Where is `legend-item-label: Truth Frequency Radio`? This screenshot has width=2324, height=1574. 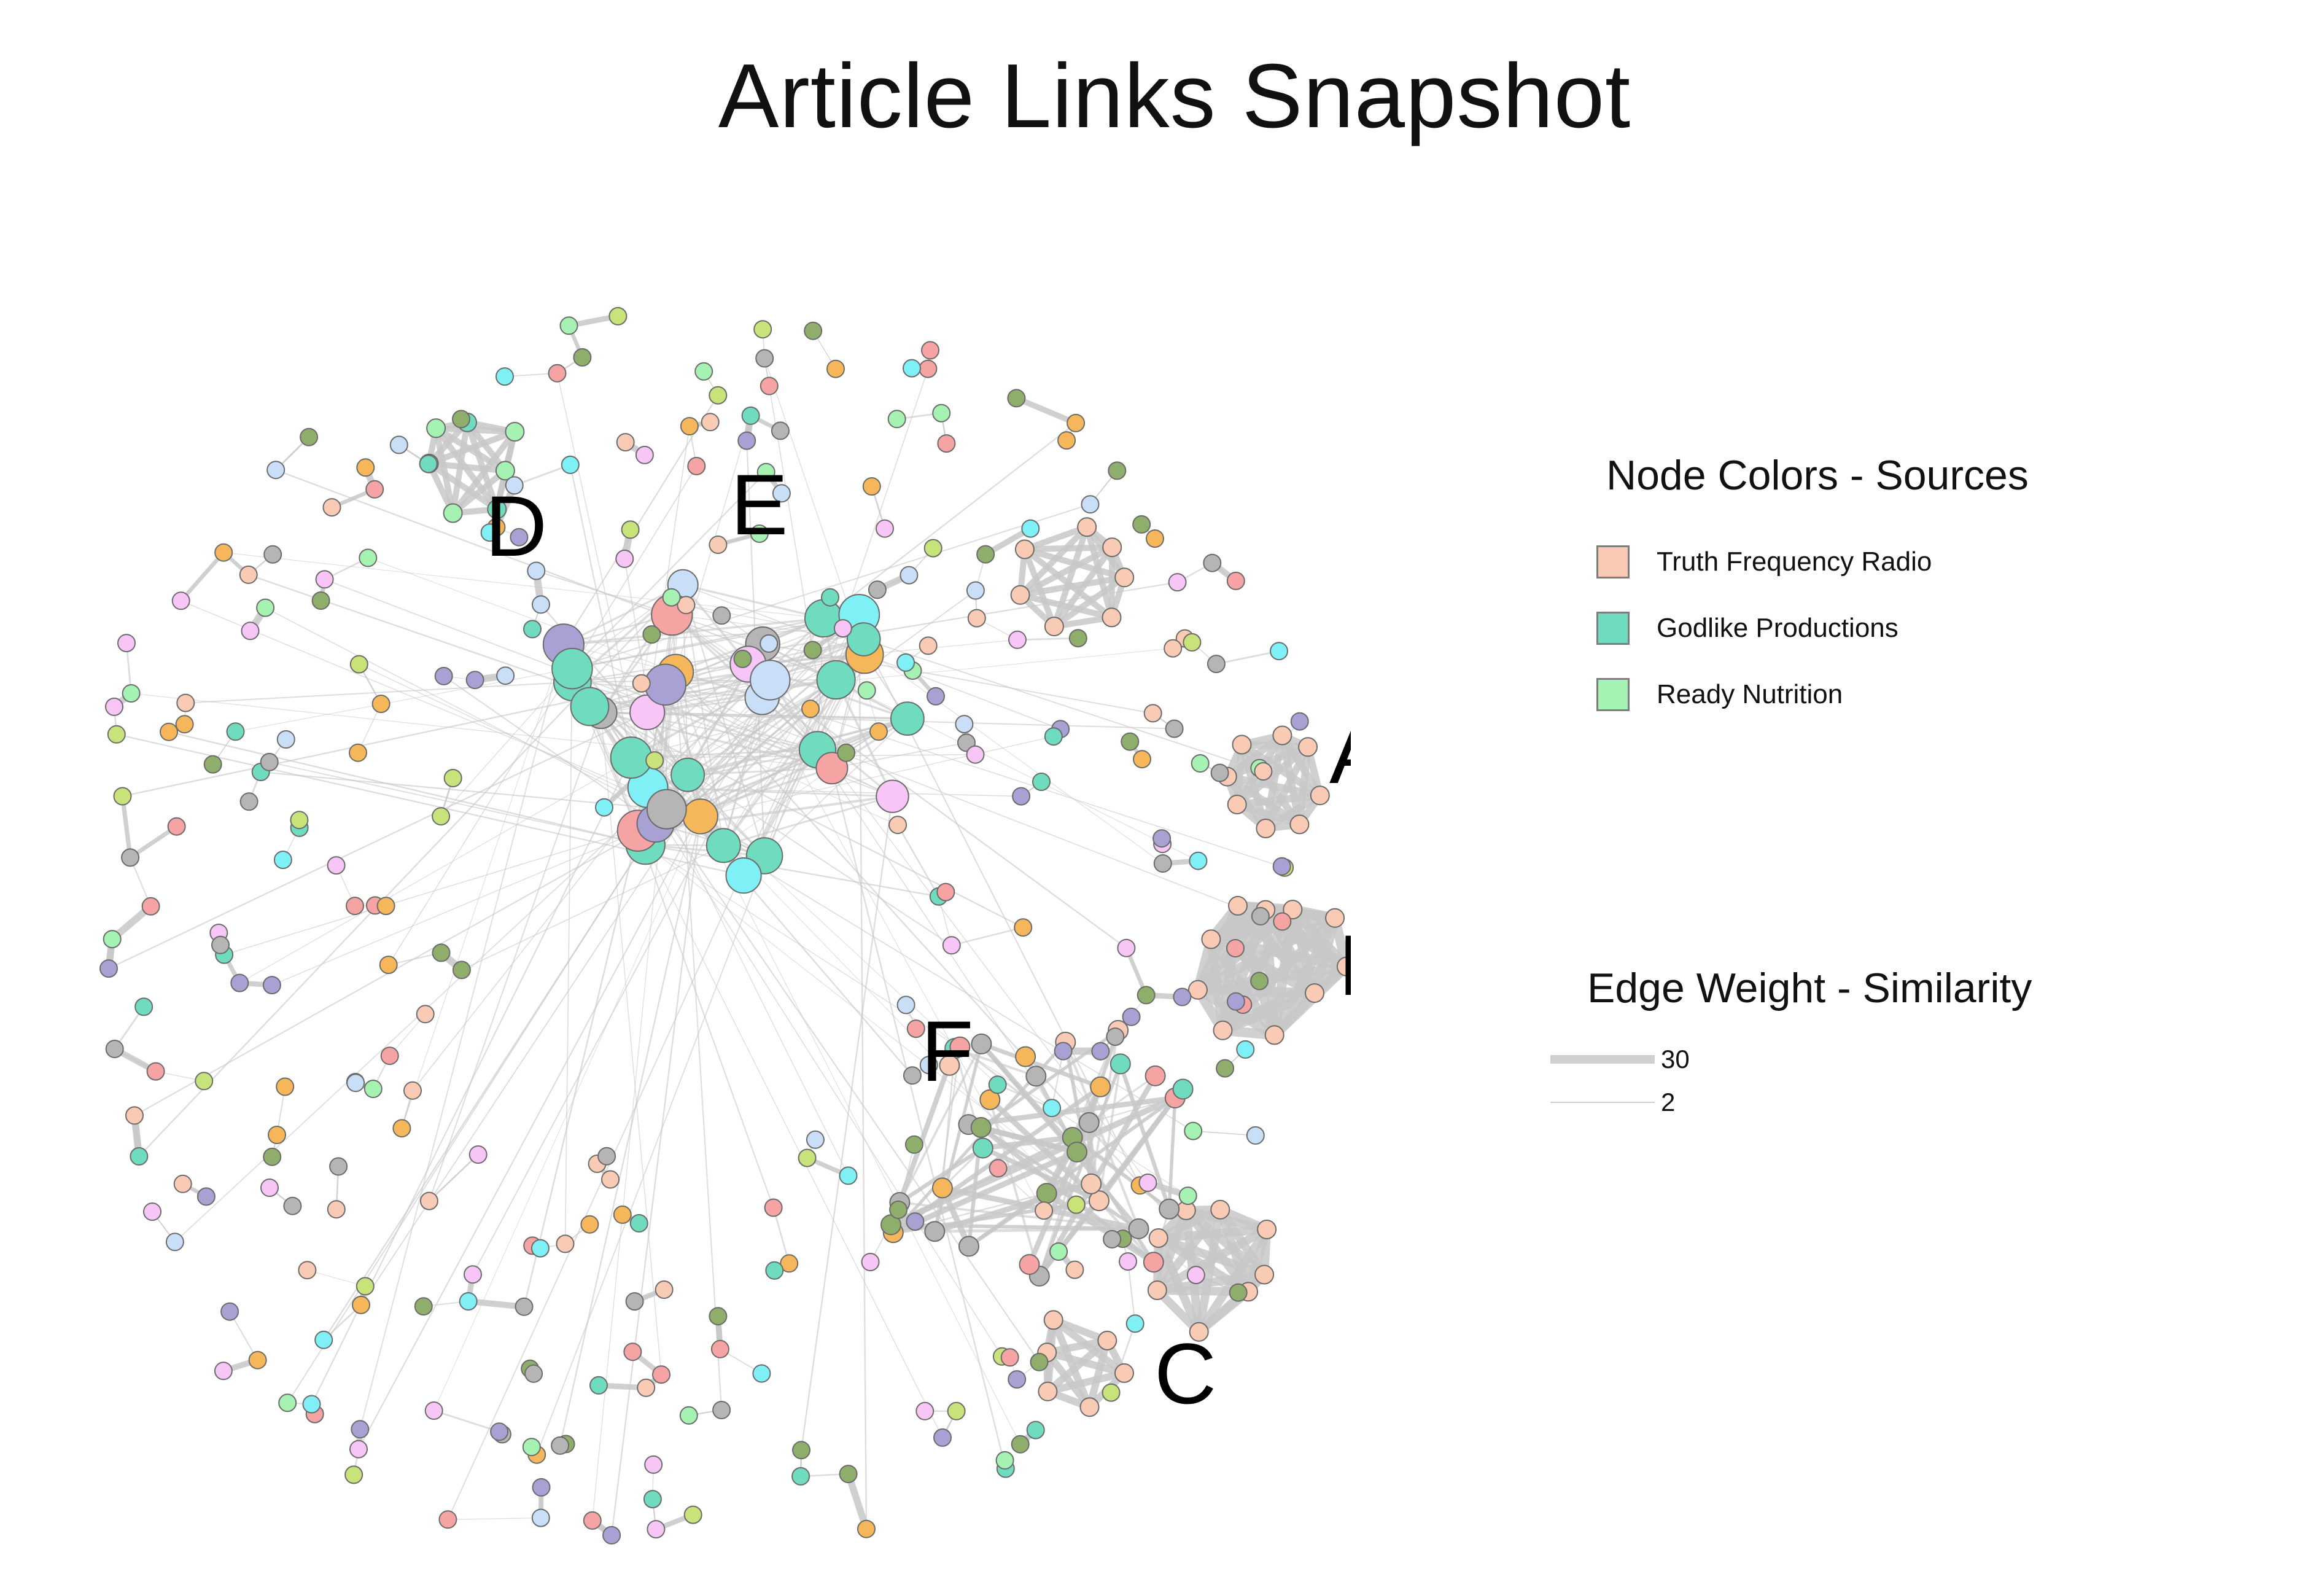
legend-item-label: Truth Frequency Radio is located at coordinates (1794, 562).